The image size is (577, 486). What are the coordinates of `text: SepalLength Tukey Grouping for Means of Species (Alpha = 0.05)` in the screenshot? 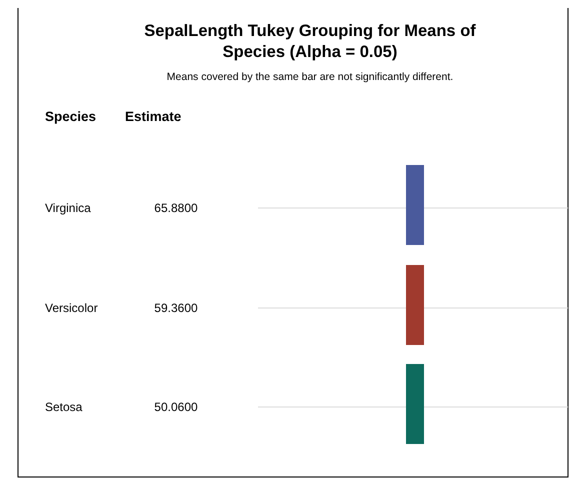 It's located at (310, 41).